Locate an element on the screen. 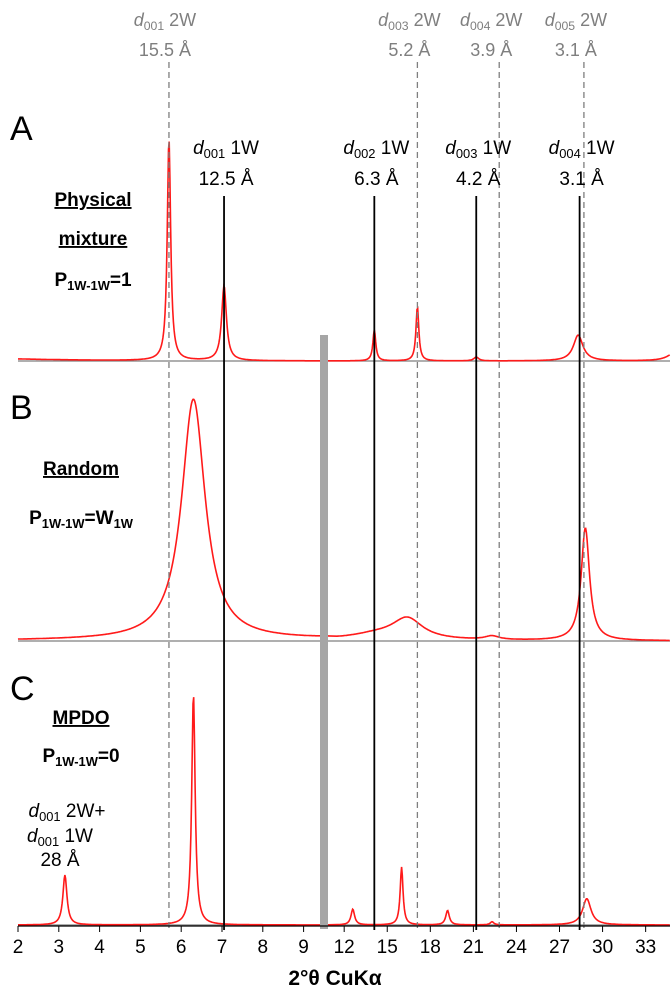 The width and height of the screenshot is (671, 997). ref-value-1w: 6.3 Å is located at coordinates (376, 179).